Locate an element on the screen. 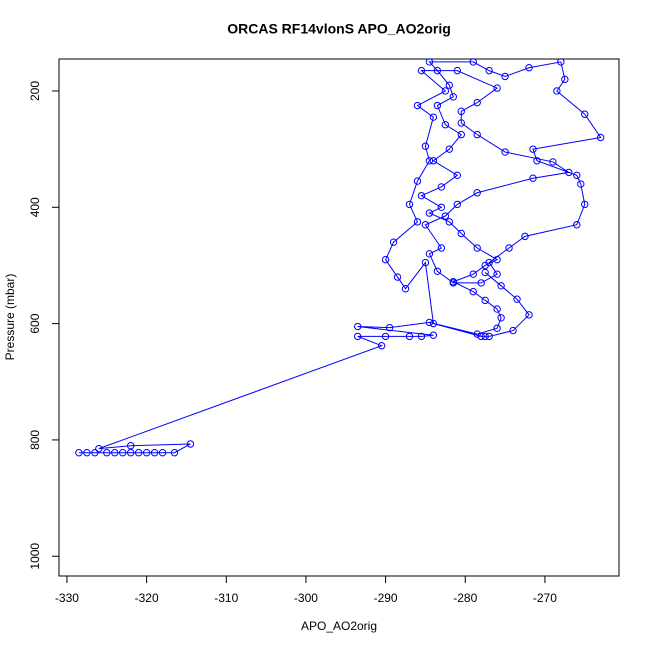 The height and width of the screenshot is (655, 650). y-axis-label: Pressure (mbar) is located at coordinates (10, 317).